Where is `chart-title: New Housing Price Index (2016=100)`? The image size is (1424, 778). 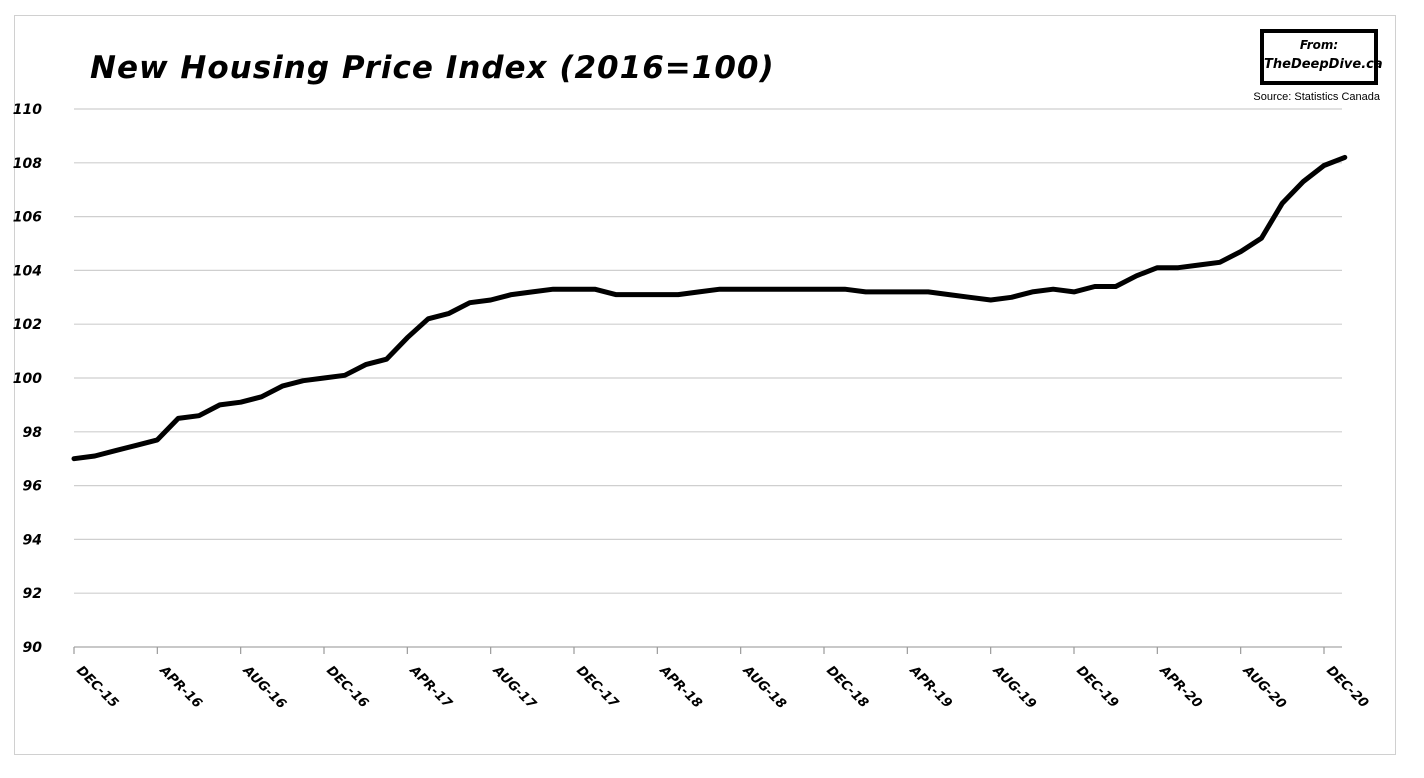 chart-title: New Housing Price Index (2016=100) is located at coordinates (432, 68).